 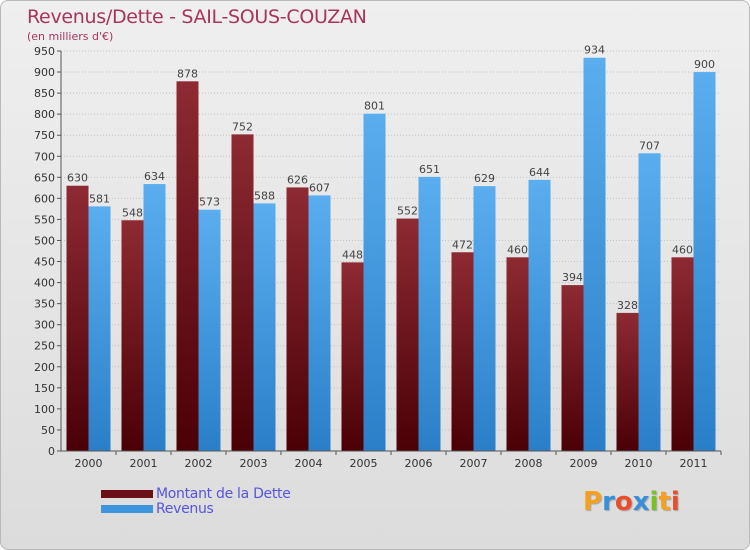 I want to click on x-tick-label: 2003, so click(x=254, y=463).